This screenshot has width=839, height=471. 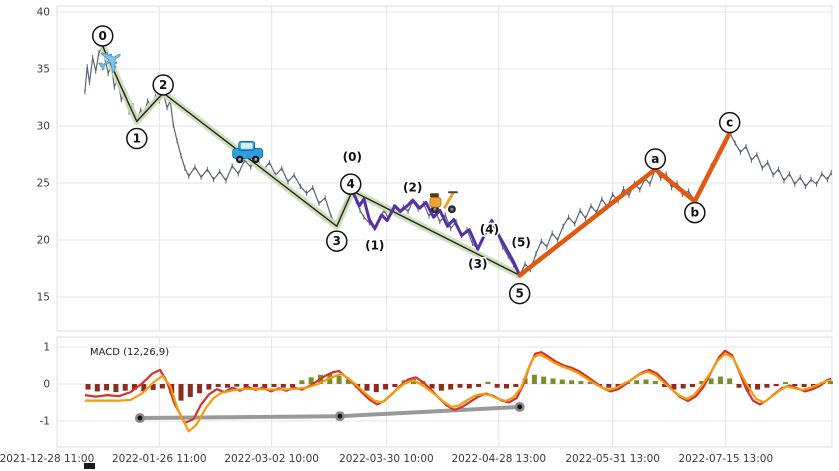 I want to click on scooter-column, so click(x=449, y=200).